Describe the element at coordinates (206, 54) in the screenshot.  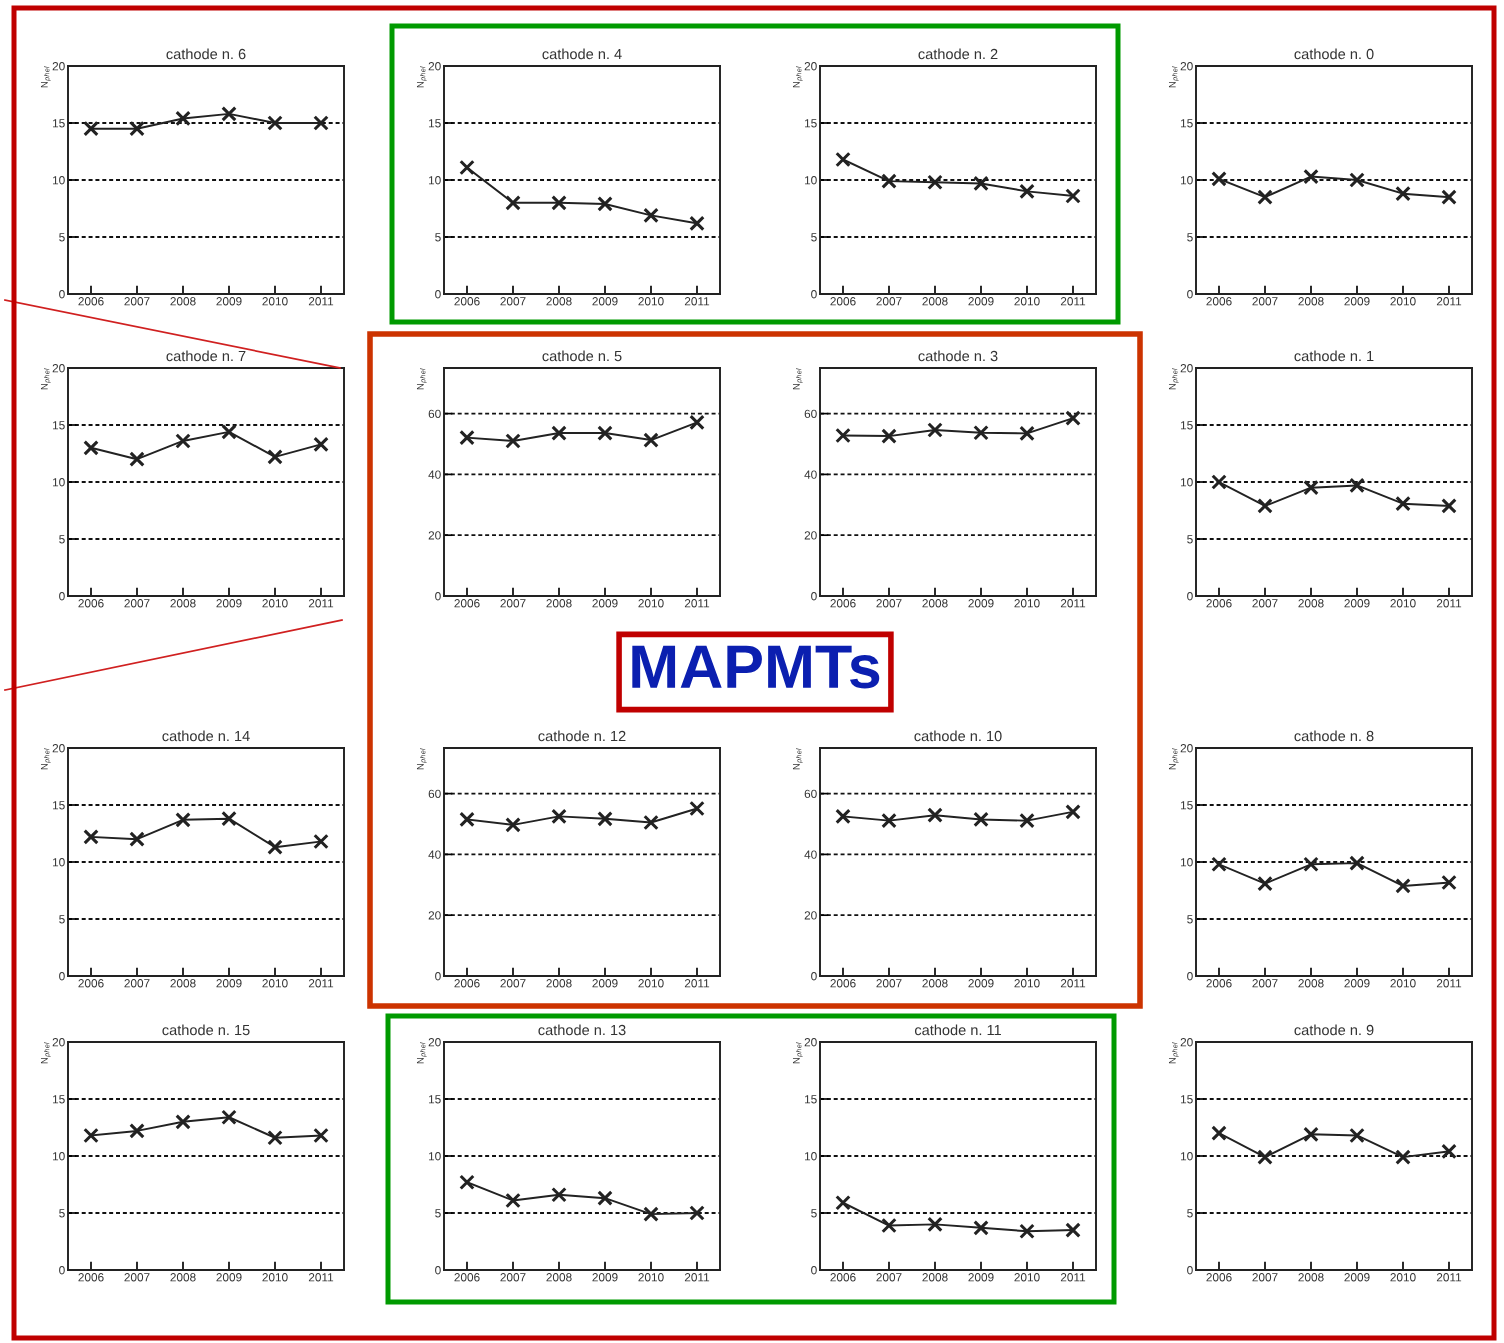
I see `chart-title: cathode n. 6` at that location.